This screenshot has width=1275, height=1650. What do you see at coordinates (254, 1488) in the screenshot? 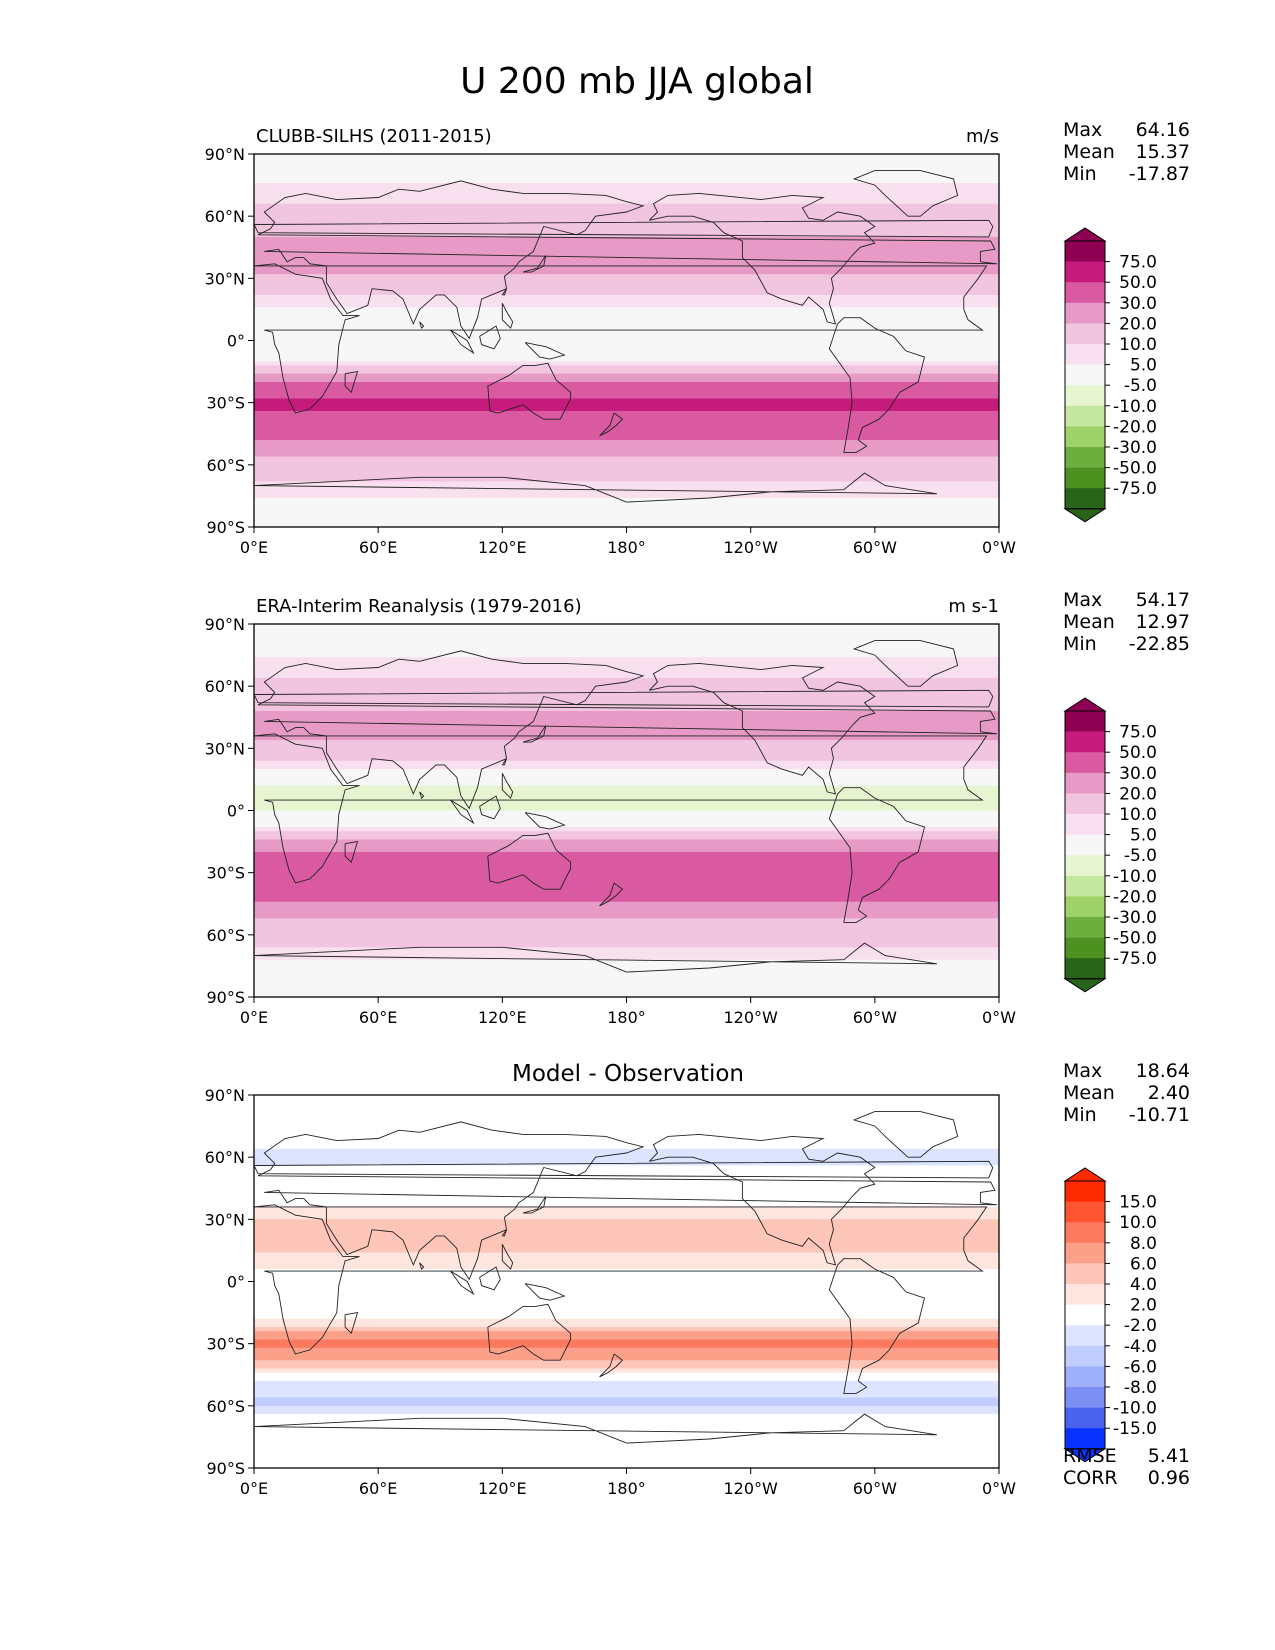
I see `lon-tick-label: 0°E` at bounding box center [254, 1488].